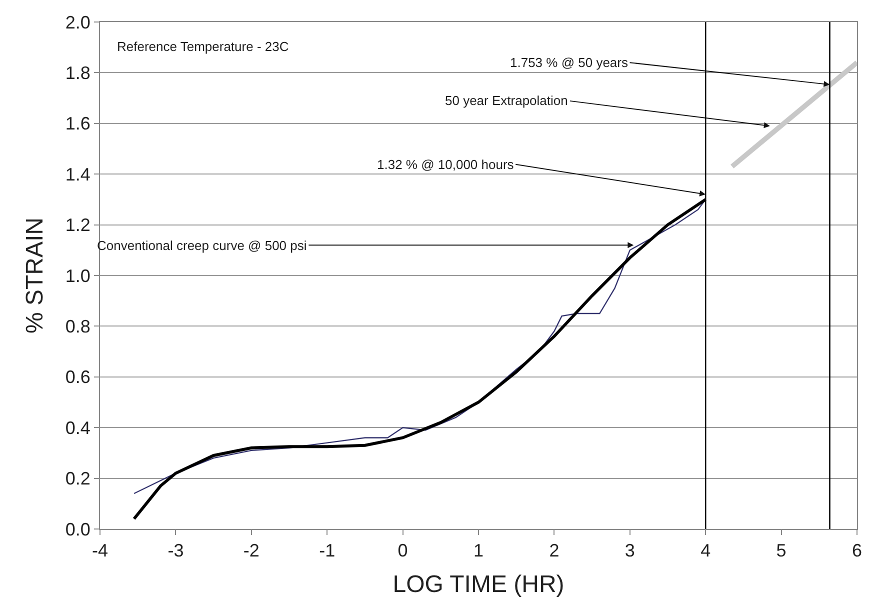 This screenshot has width=874, height=604. I want to click on y-tick-label: 1.4, so click(77, 174).